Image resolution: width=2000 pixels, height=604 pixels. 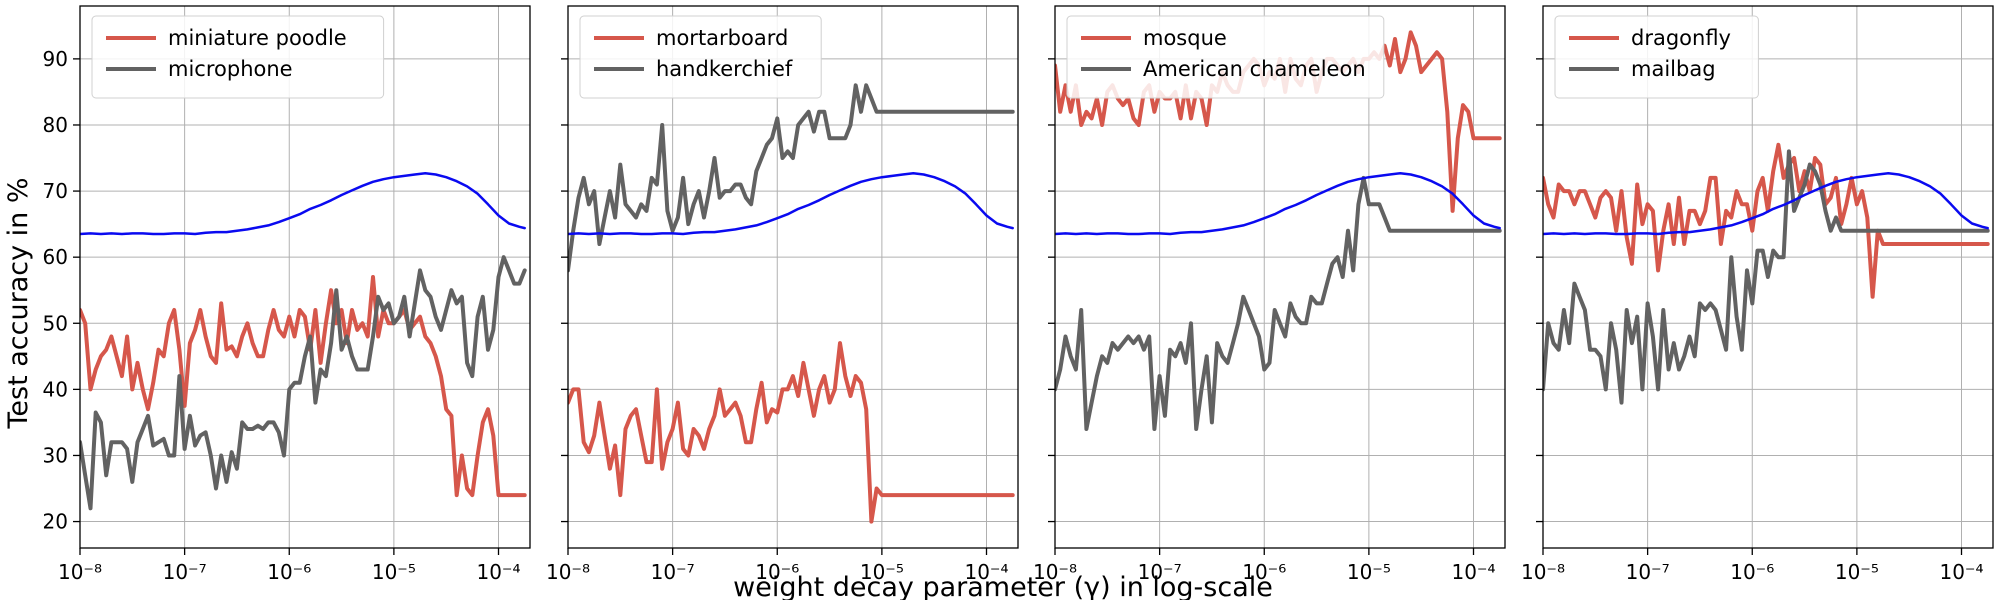 I want to click on y-axis-title: Test accuracy in %, so click(x=18, y=303).